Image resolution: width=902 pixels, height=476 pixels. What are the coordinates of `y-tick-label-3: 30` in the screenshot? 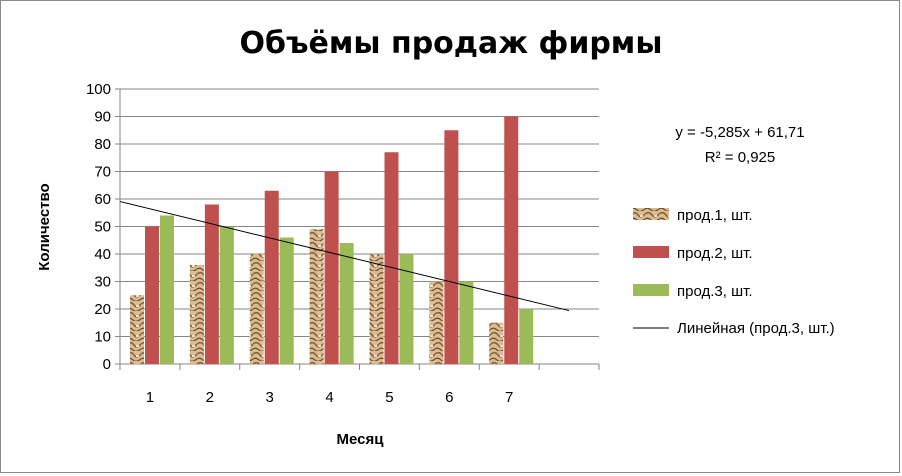 It's located at (102, 282).